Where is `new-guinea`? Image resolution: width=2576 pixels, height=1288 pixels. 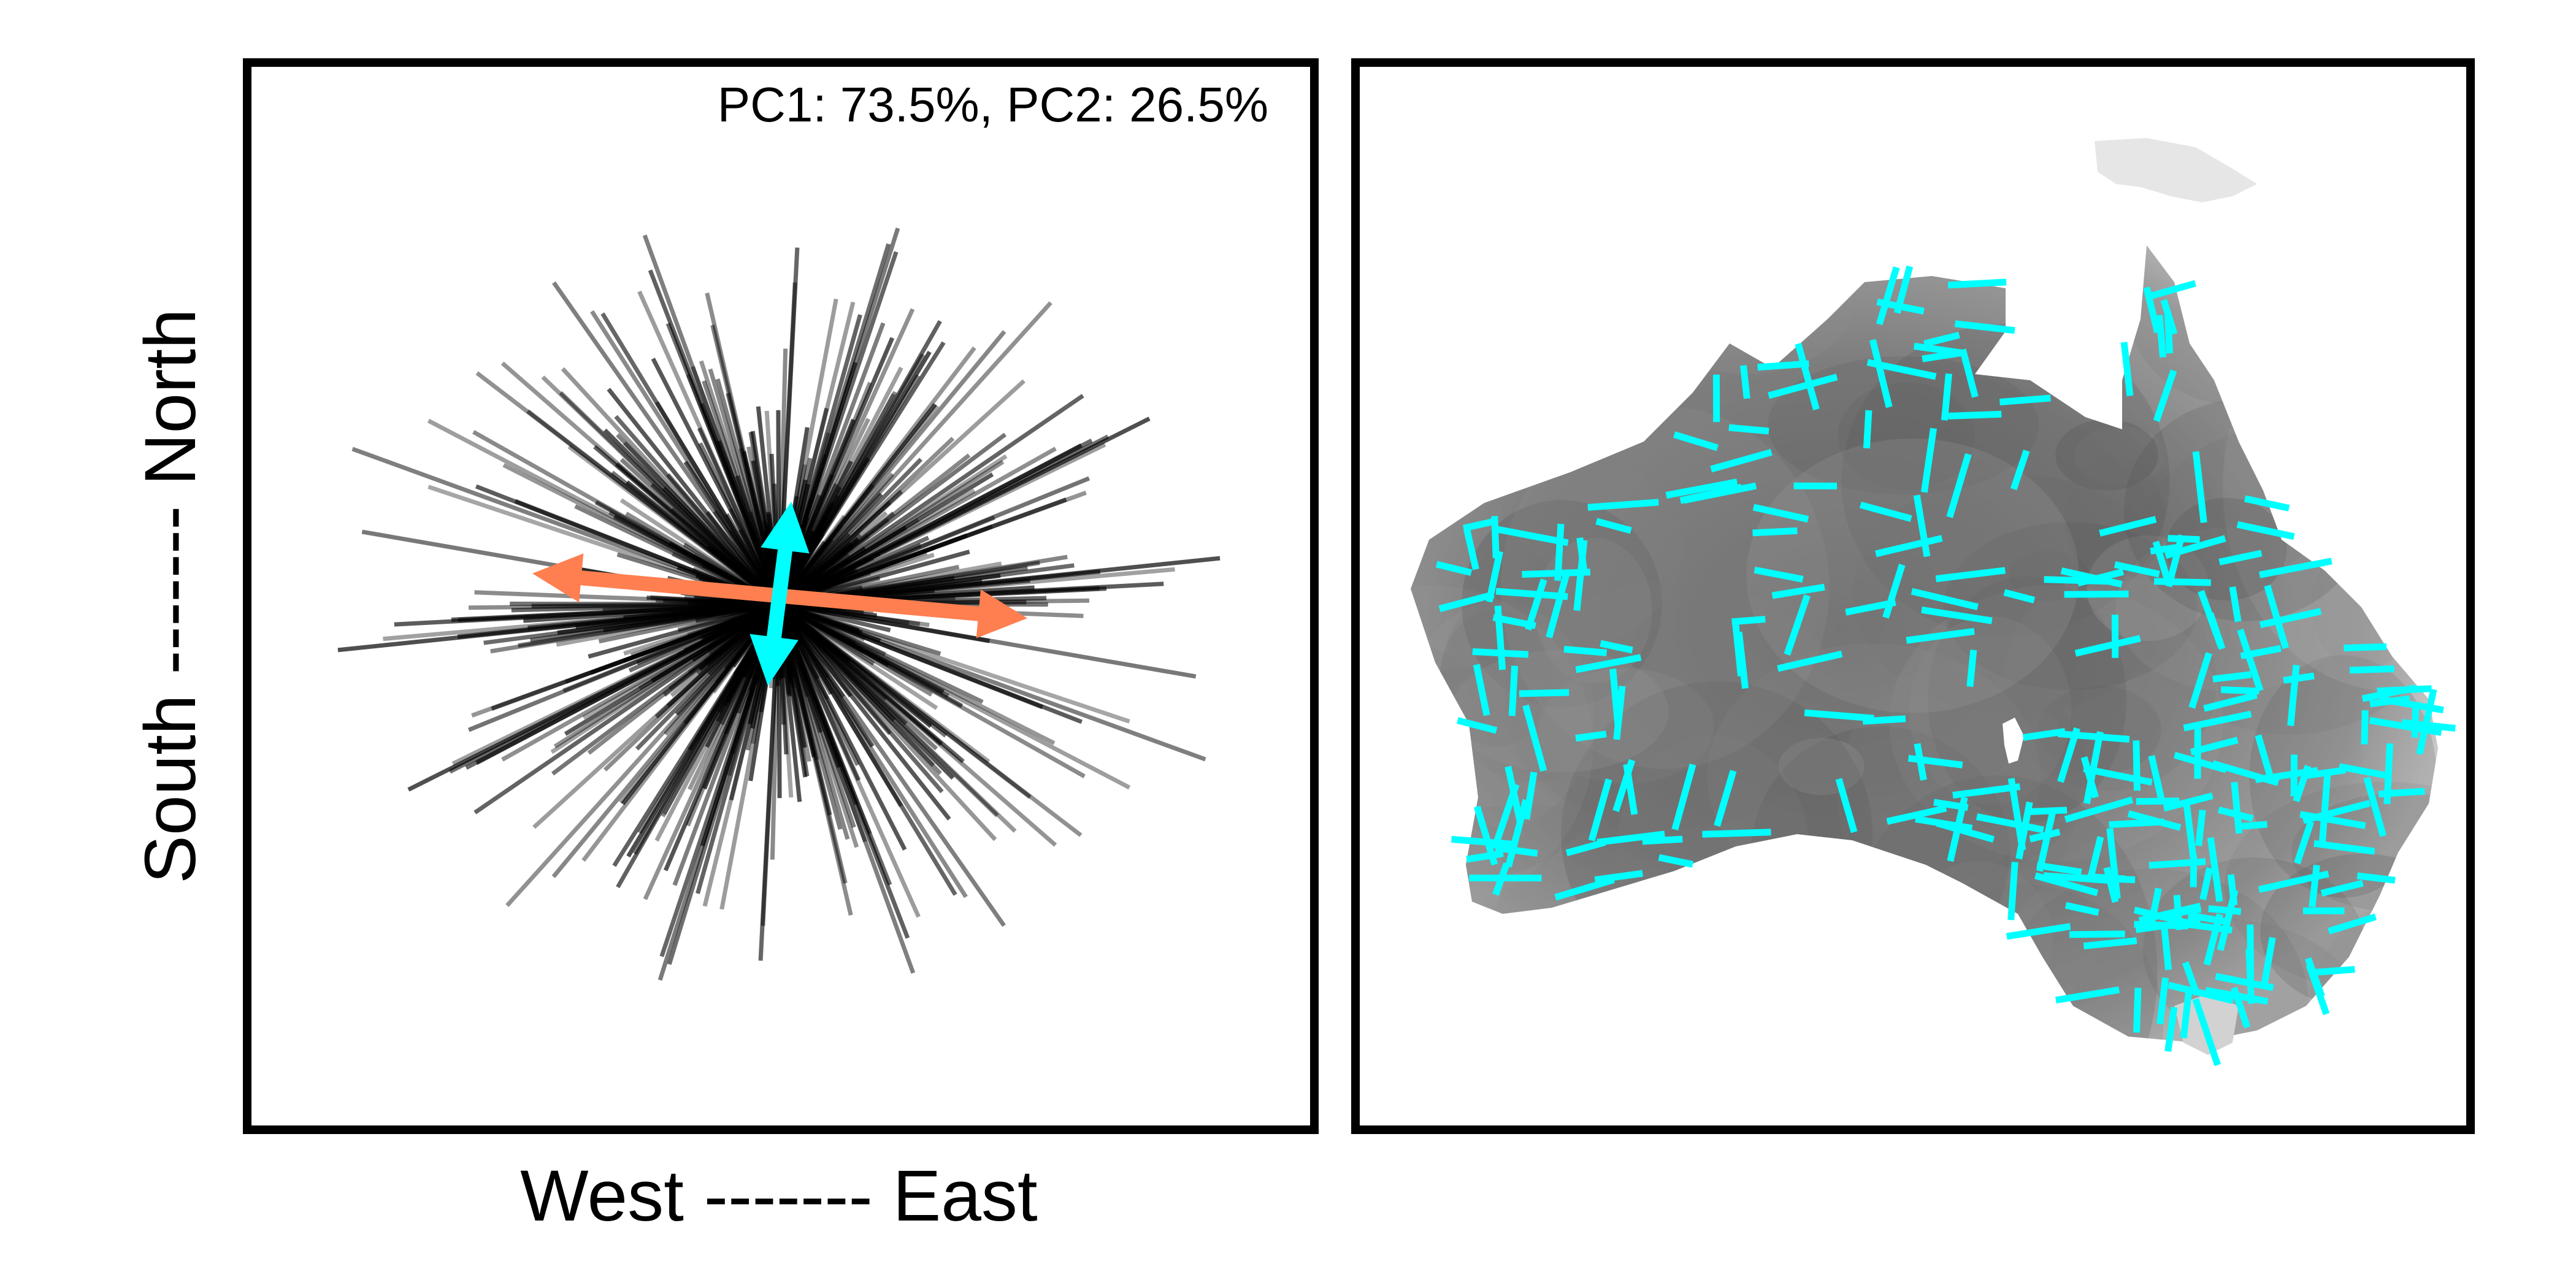 new-guinea is located at coordinates (2176, 170).